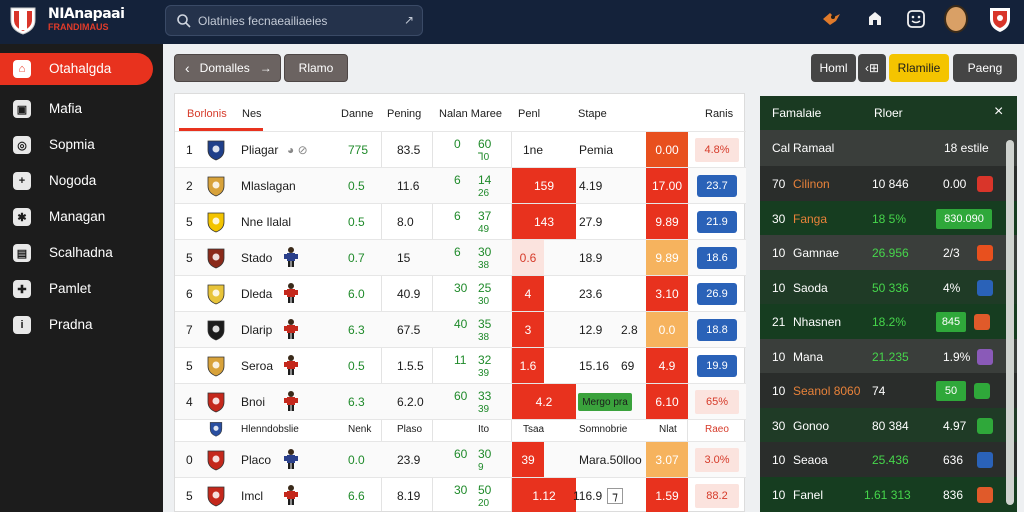 The image size is (1024, 512). I want to click on search-box: Olatinies fecnaeailiaeies ↗, so click(294, 20).